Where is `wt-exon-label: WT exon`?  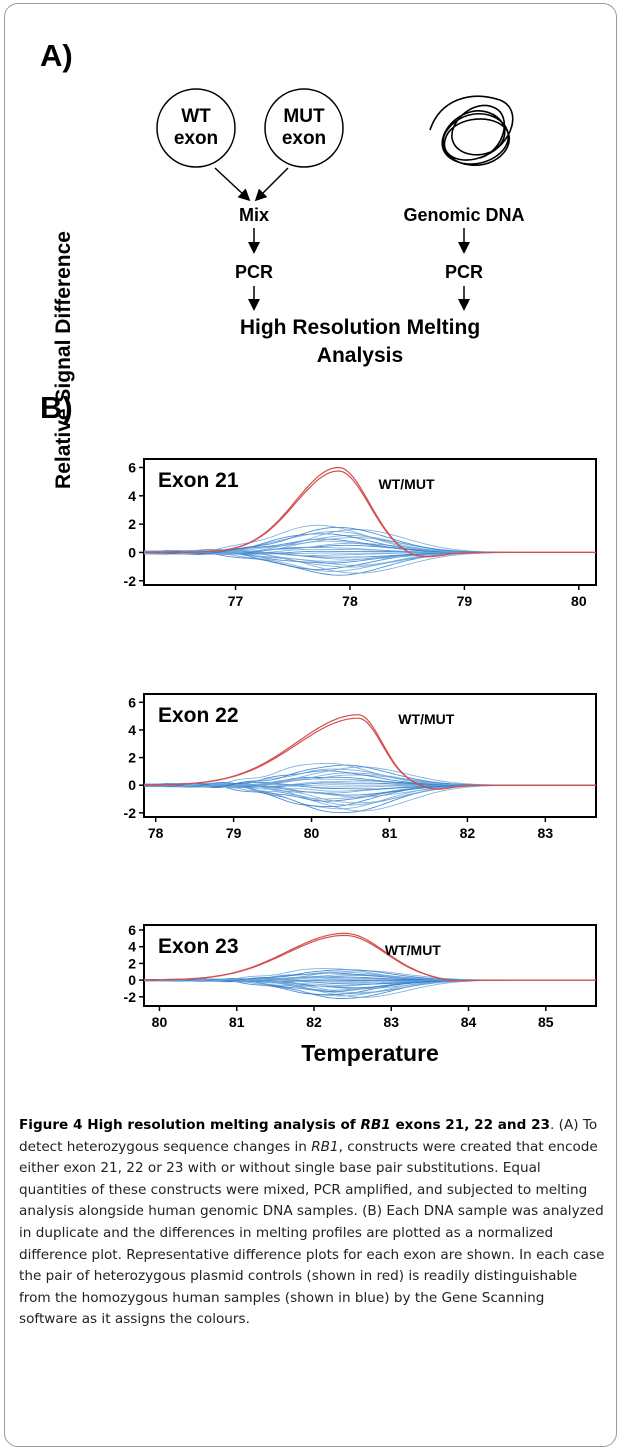
wt-exon-label: WT exon is located at coordinates (196, 127).